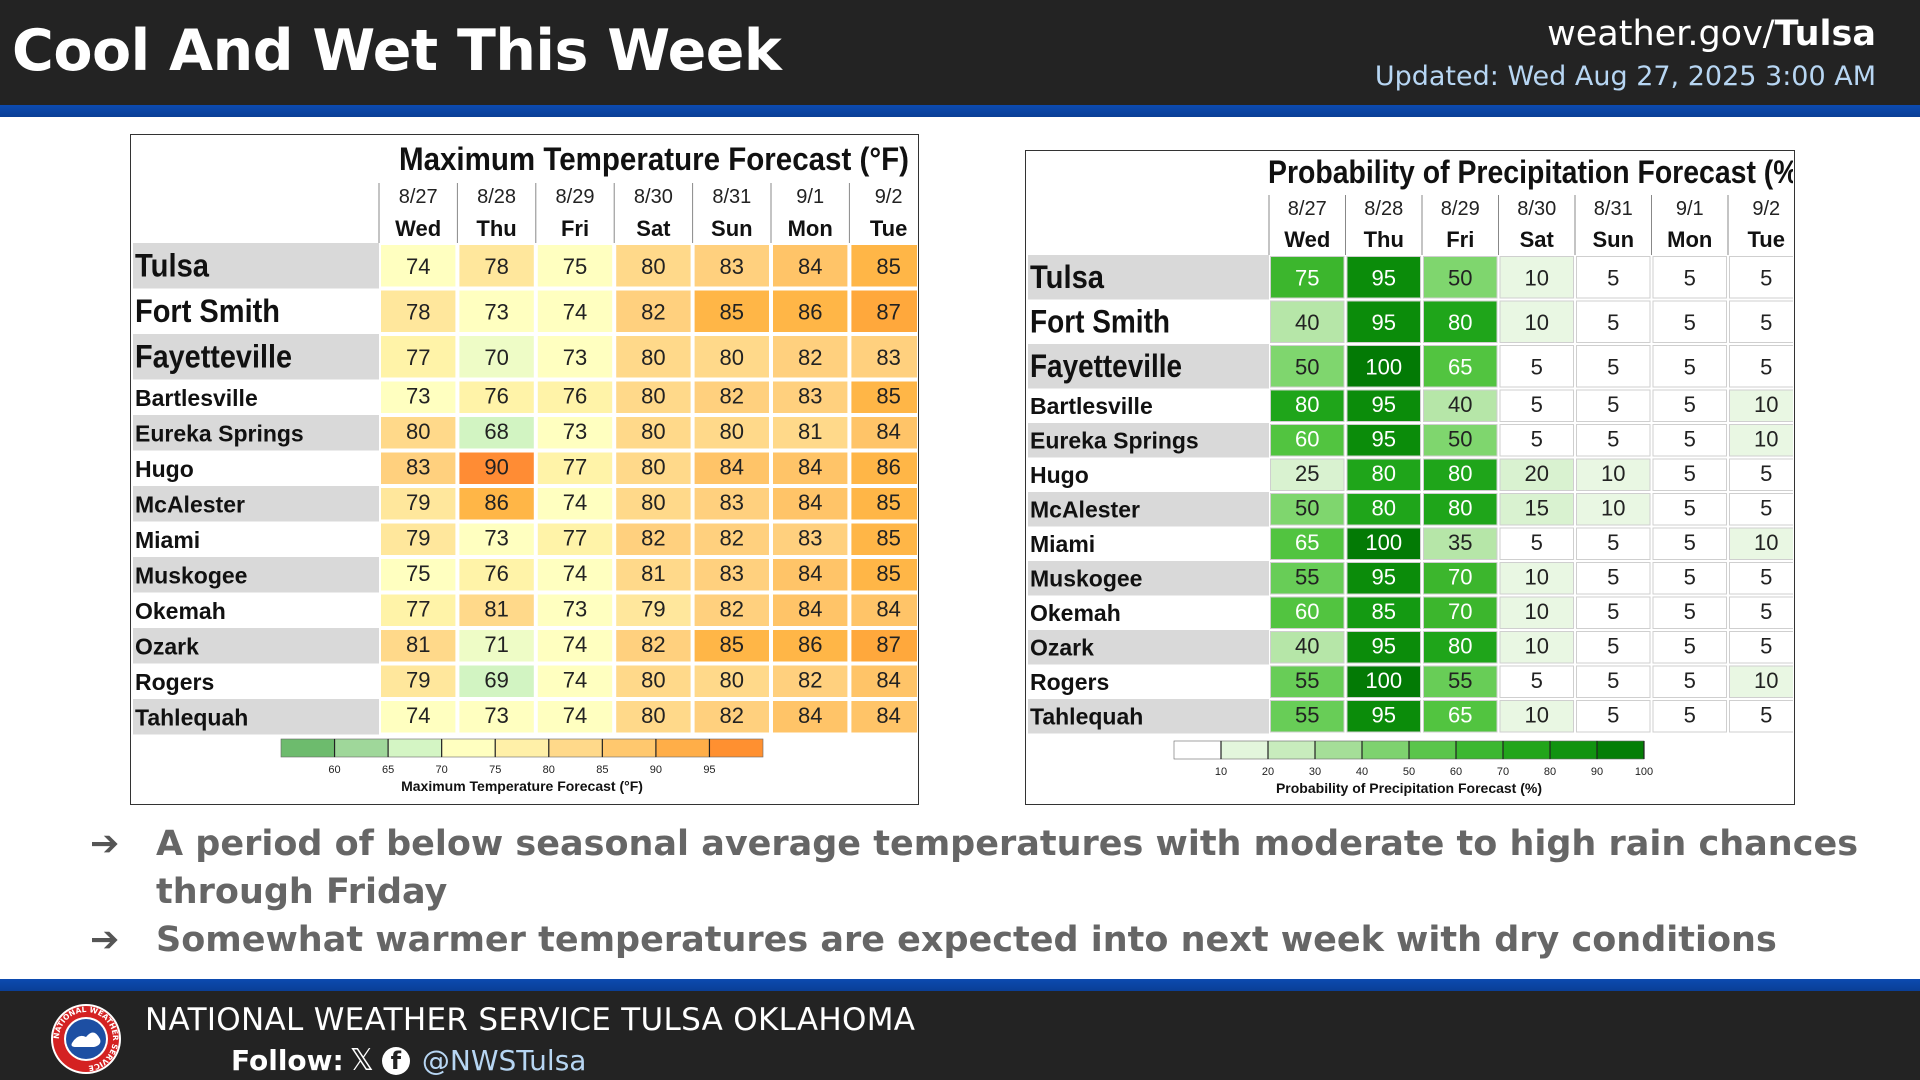  I want to click on column-day: Mon, so click(1689, 239).